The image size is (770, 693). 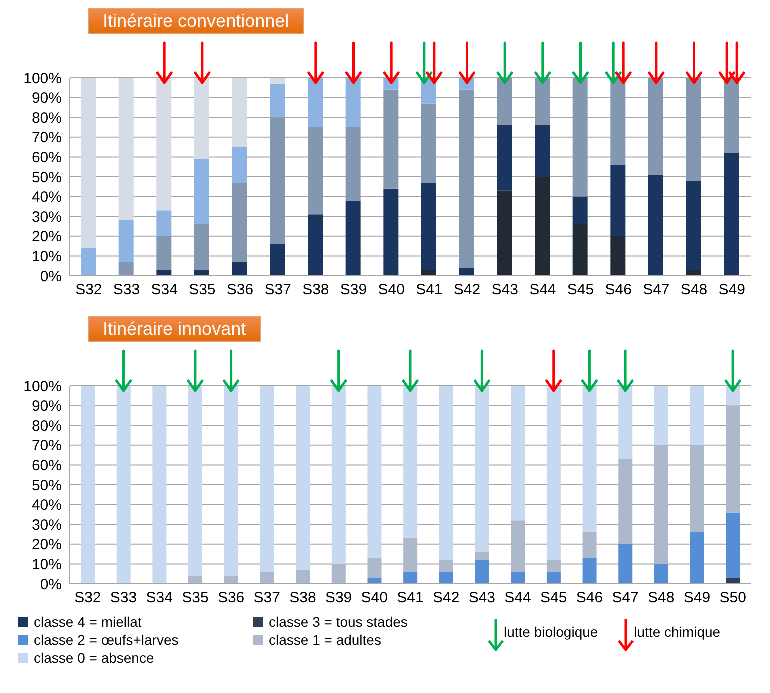 I want to click on x-tick-label: S35, so click(x=195, y=598).